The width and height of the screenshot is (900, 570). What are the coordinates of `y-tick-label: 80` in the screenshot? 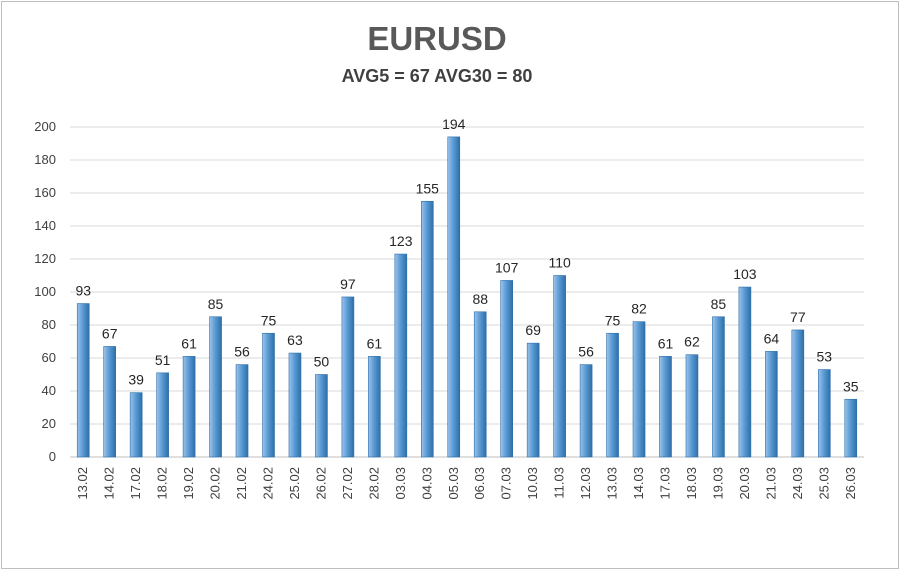 It's located at (49, 324).